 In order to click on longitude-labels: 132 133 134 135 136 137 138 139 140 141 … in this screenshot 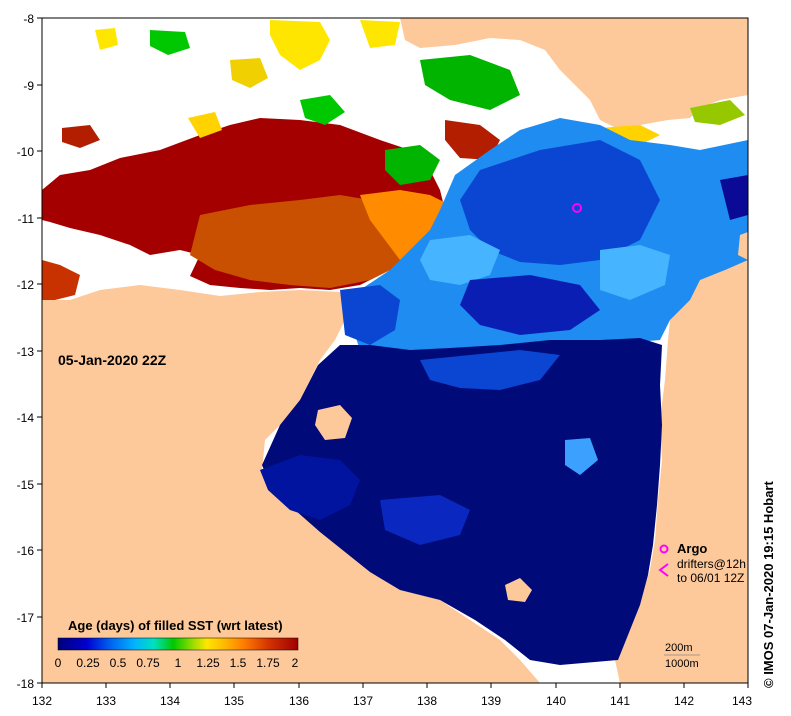, I will do `click(392, 701)`.